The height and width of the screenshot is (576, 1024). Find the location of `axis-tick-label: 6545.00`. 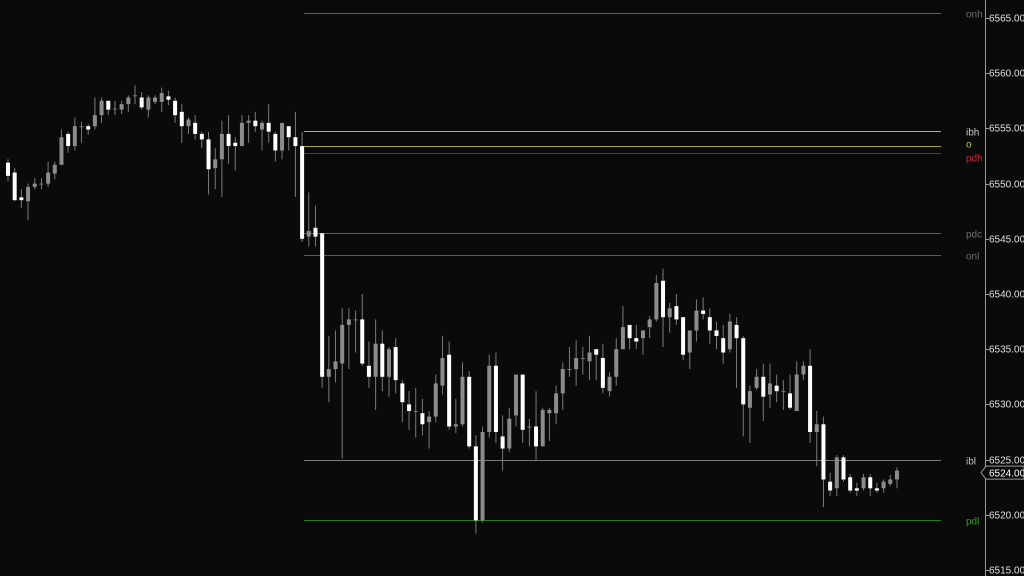

axis-tick-label: 6545.00 is located at coordinates (1006, 240).